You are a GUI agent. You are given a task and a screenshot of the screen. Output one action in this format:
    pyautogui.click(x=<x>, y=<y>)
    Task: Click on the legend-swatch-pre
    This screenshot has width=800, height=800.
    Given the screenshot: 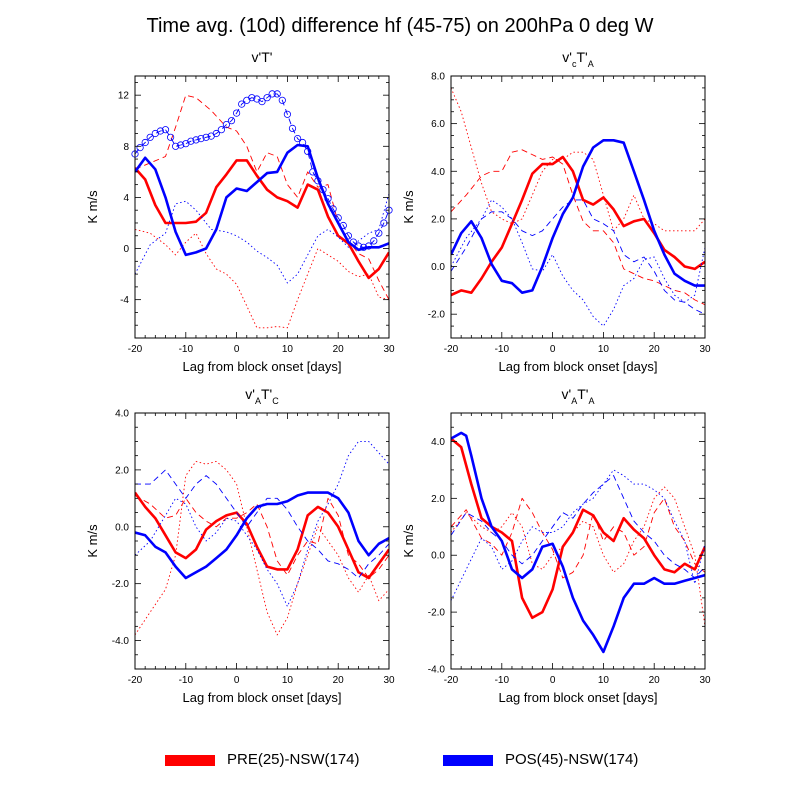 What is the action you would take?
    pyautogui.click(x=190, y=760)
    